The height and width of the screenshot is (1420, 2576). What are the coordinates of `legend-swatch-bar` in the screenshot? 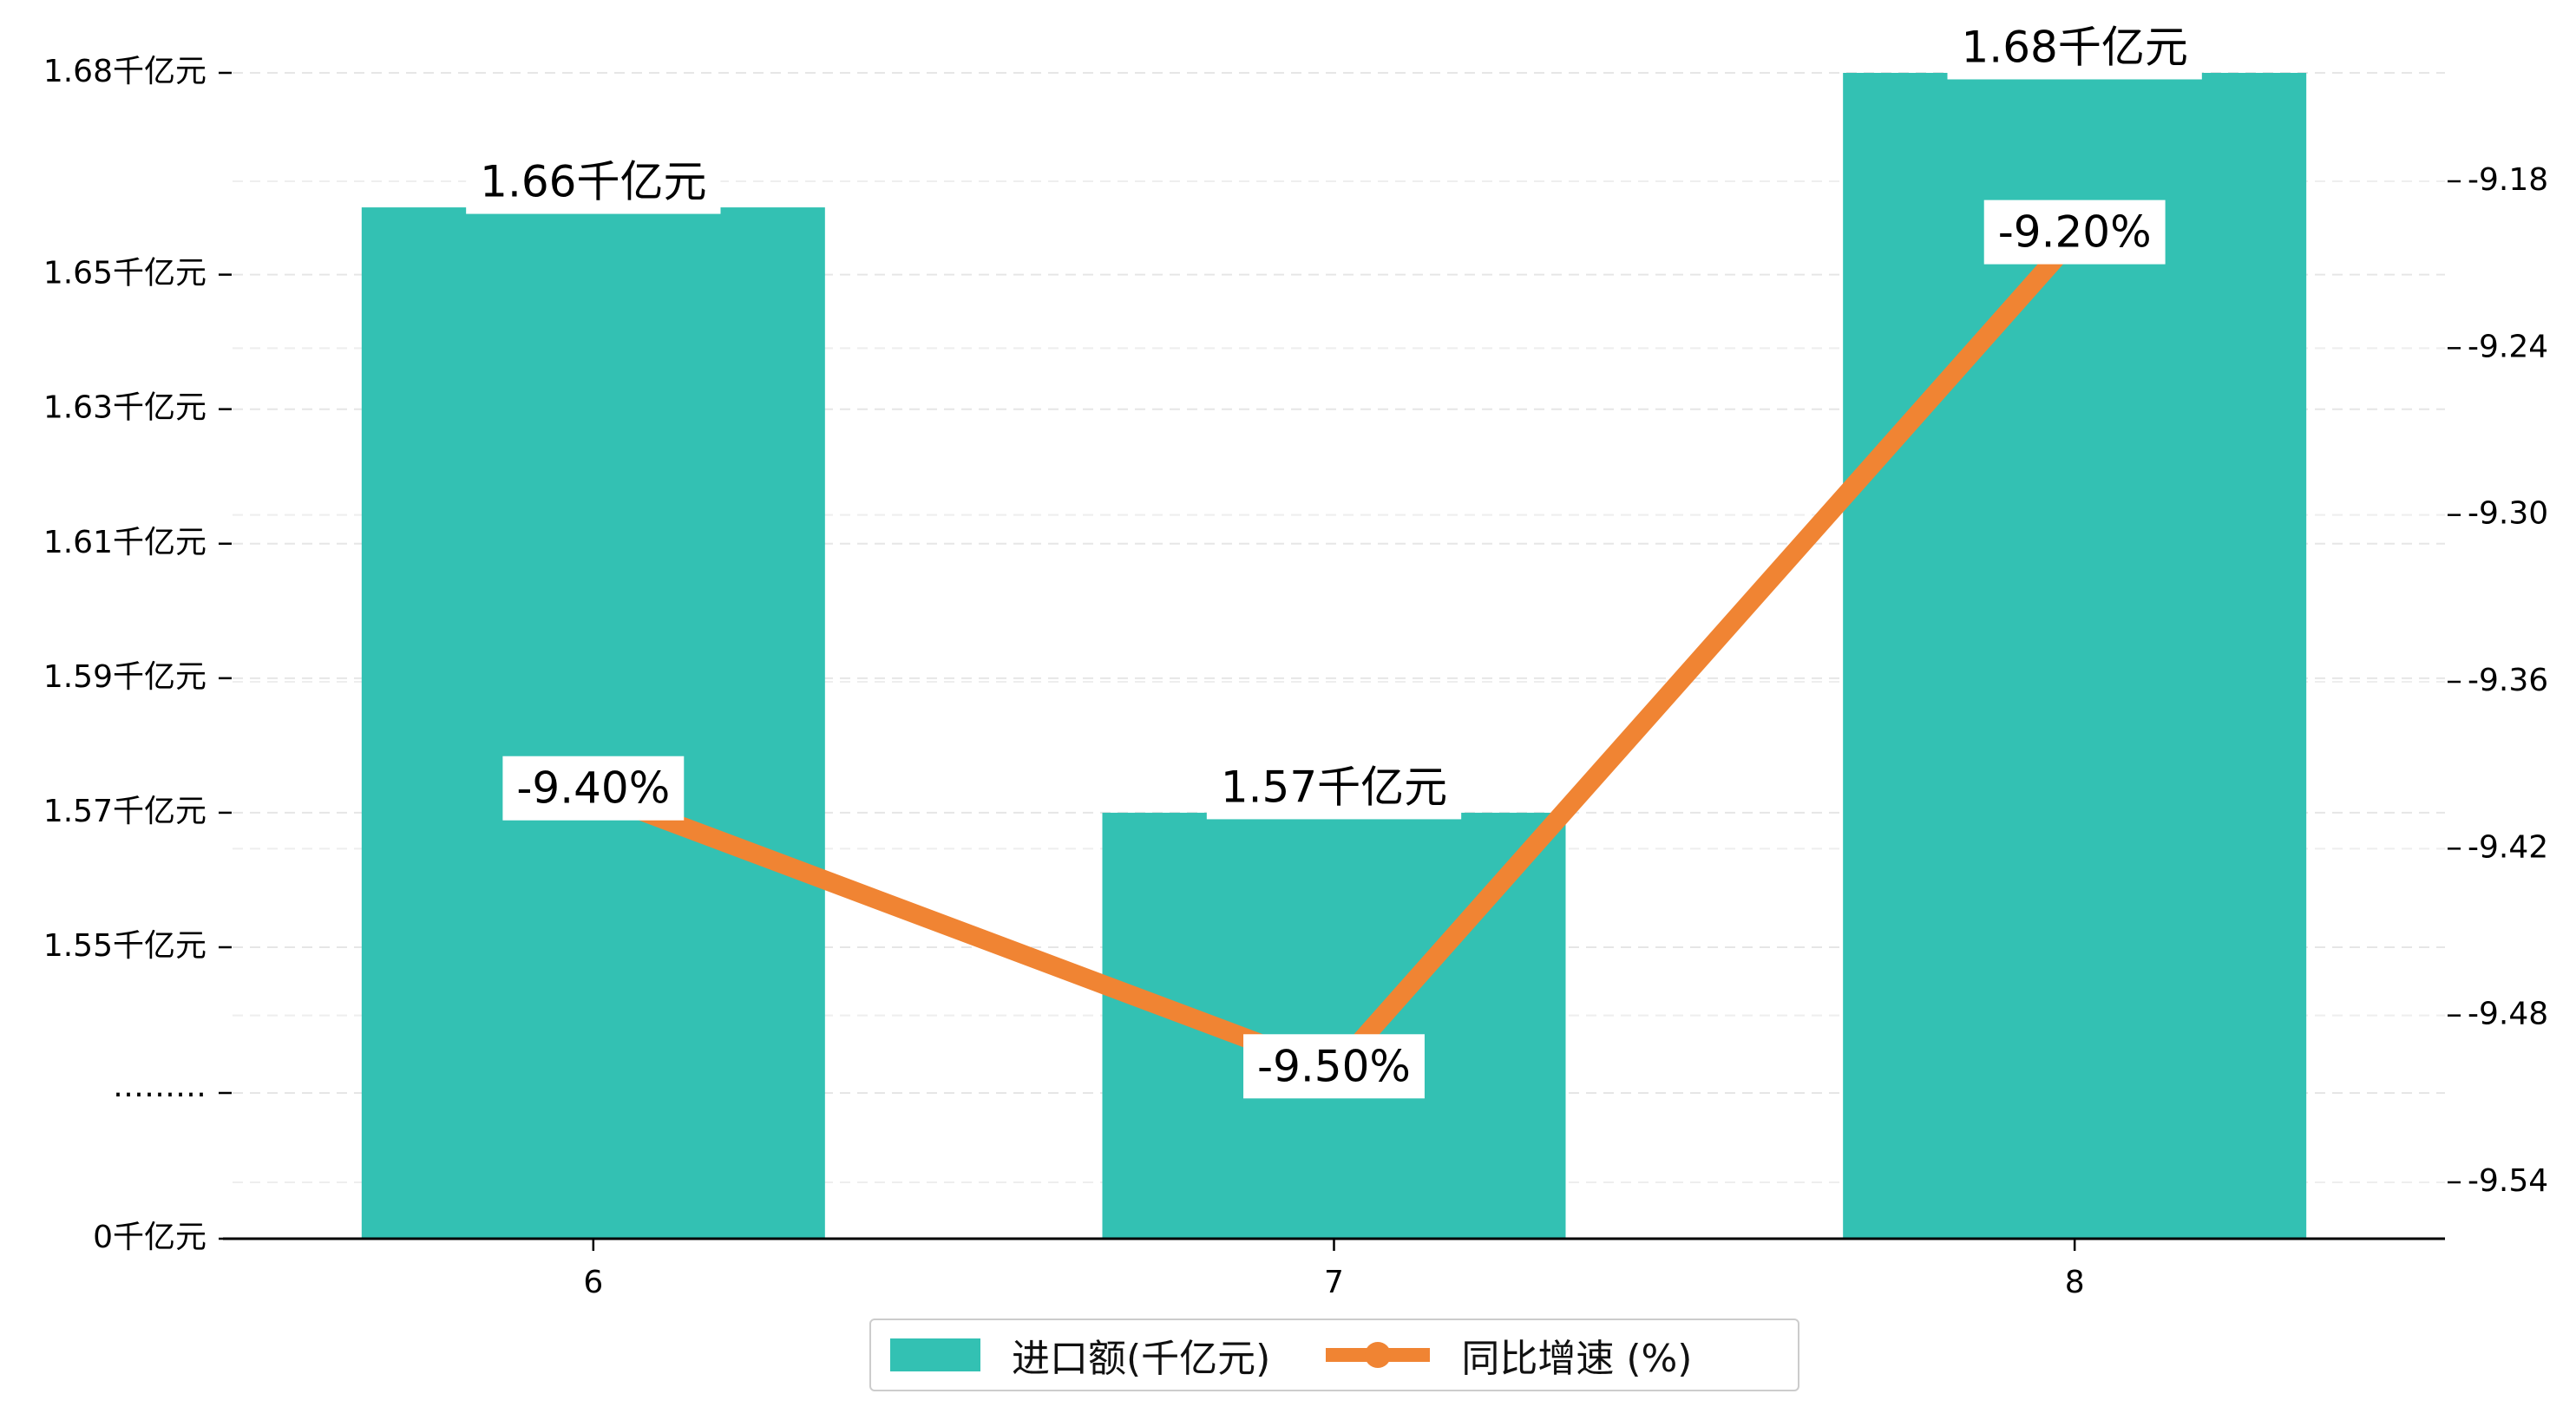 It's located at (935, 1354).